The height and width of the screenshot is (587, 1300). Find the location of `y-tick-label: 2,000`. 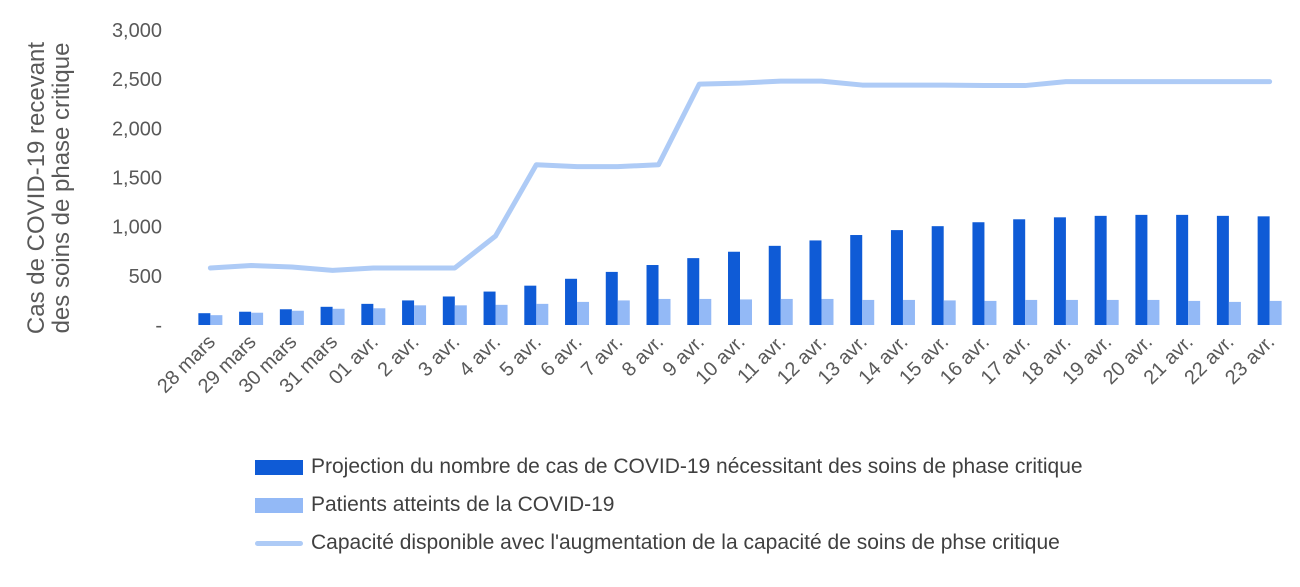

y-tick-label: 2,000 is located at coordinates (137, 129).